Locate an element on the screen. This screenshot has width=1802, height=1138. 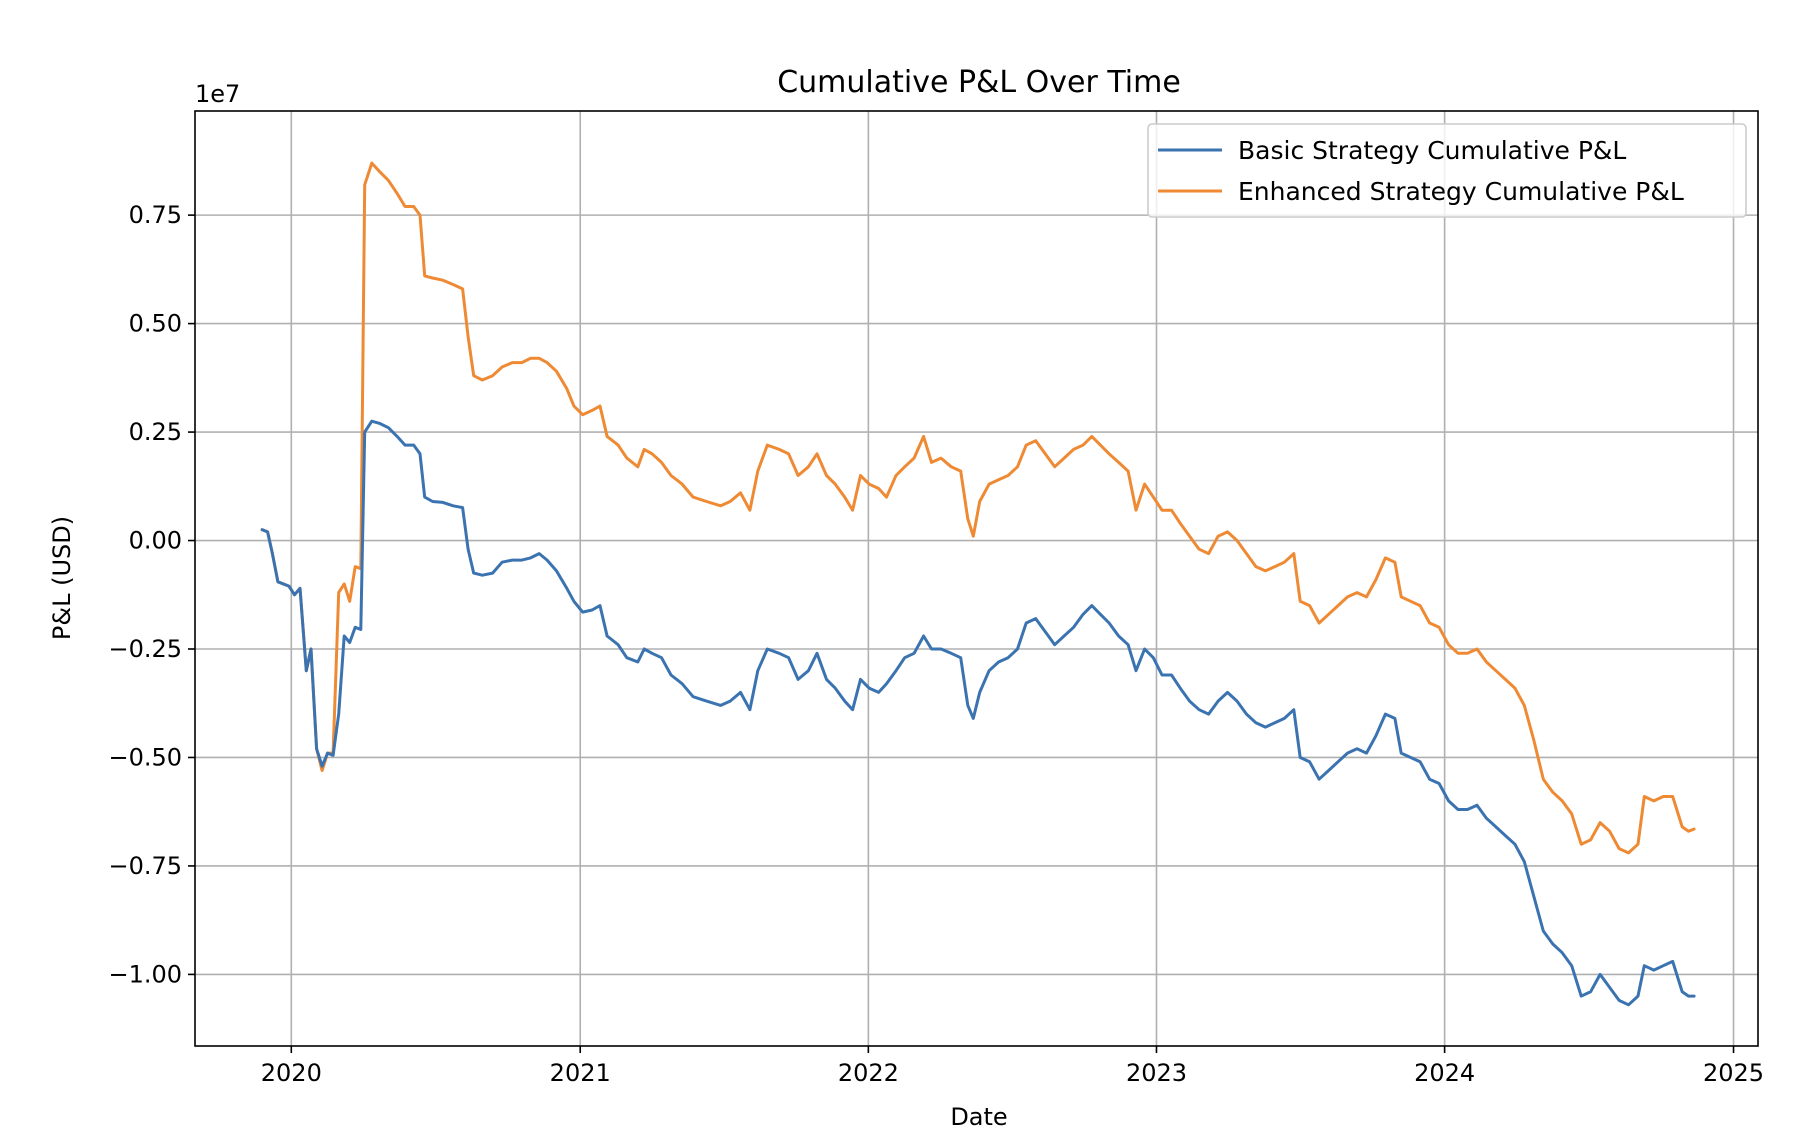
x-tick-label: 2021 is located at coordinates (580, 1073).